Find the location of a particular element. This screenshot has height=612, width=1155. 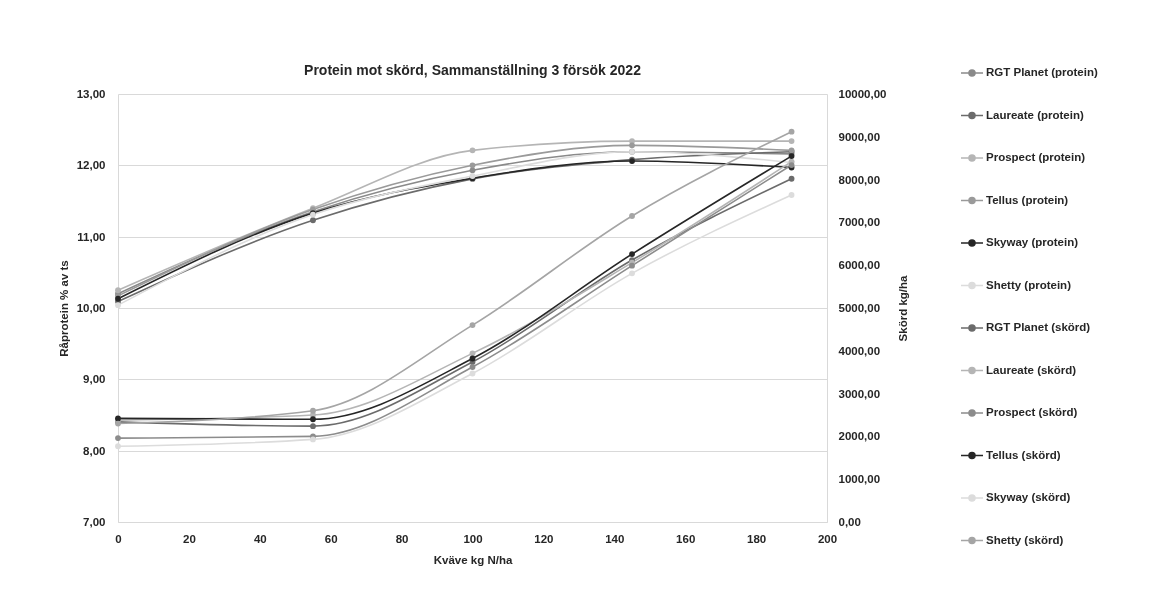

y-tick-label: 8,00 is located at coordinates (94, 450).